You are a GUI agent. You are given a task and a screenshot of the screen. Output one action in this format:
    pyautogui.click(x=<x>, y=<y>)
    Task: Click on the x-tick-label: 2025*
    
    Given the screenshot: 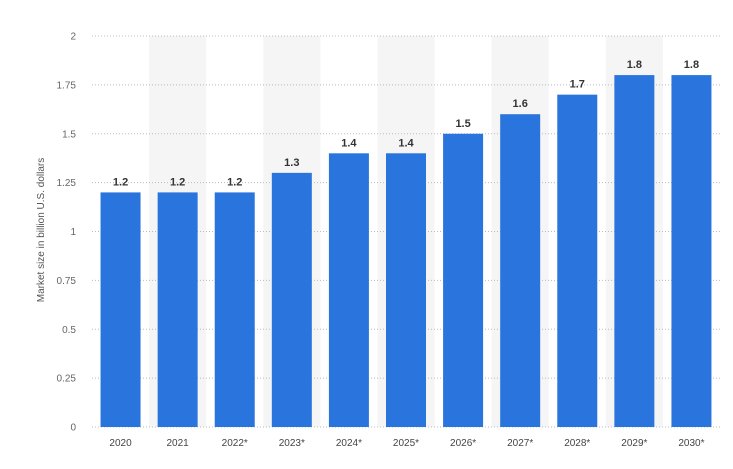 What is the action you would take?
    pyautogui.click(x=406, y=443)
    